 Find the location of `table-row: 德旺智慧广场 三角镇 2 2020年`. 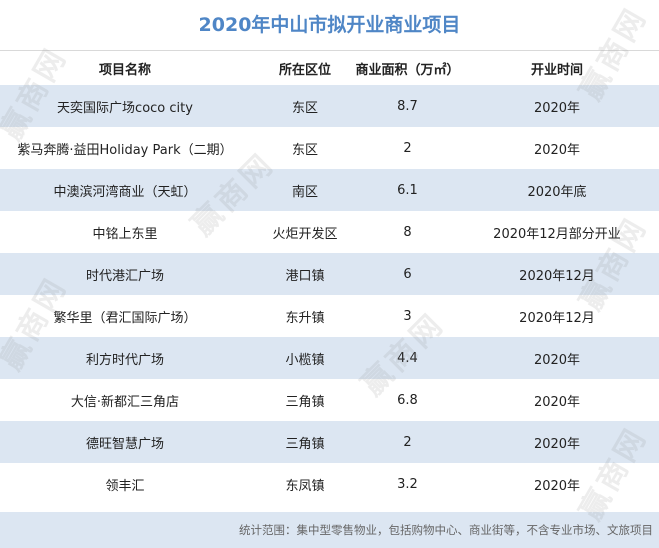

table-row: 德旺智慧广场 三角镇 2 2020年 is located at coordinates (329, 442).